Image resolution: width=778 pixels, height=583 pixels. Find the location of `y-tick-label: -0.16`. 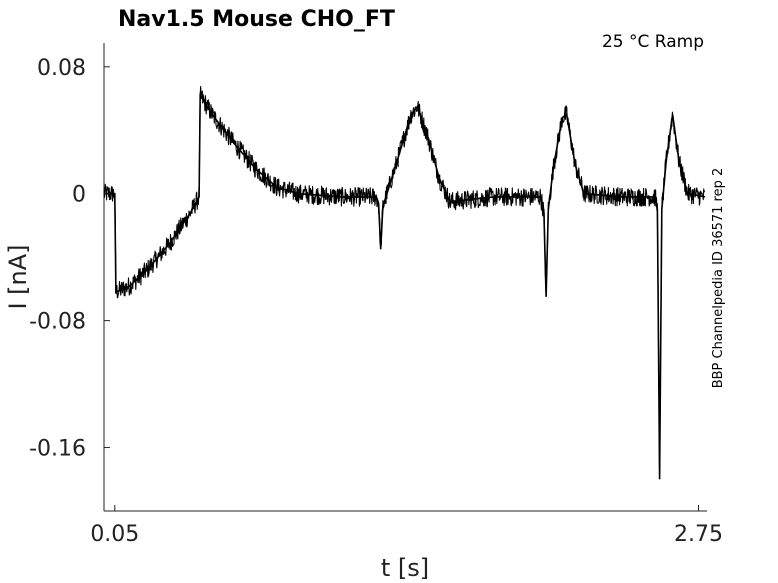

y-tick-label: -0.16 is located at coordinates (57, 449).